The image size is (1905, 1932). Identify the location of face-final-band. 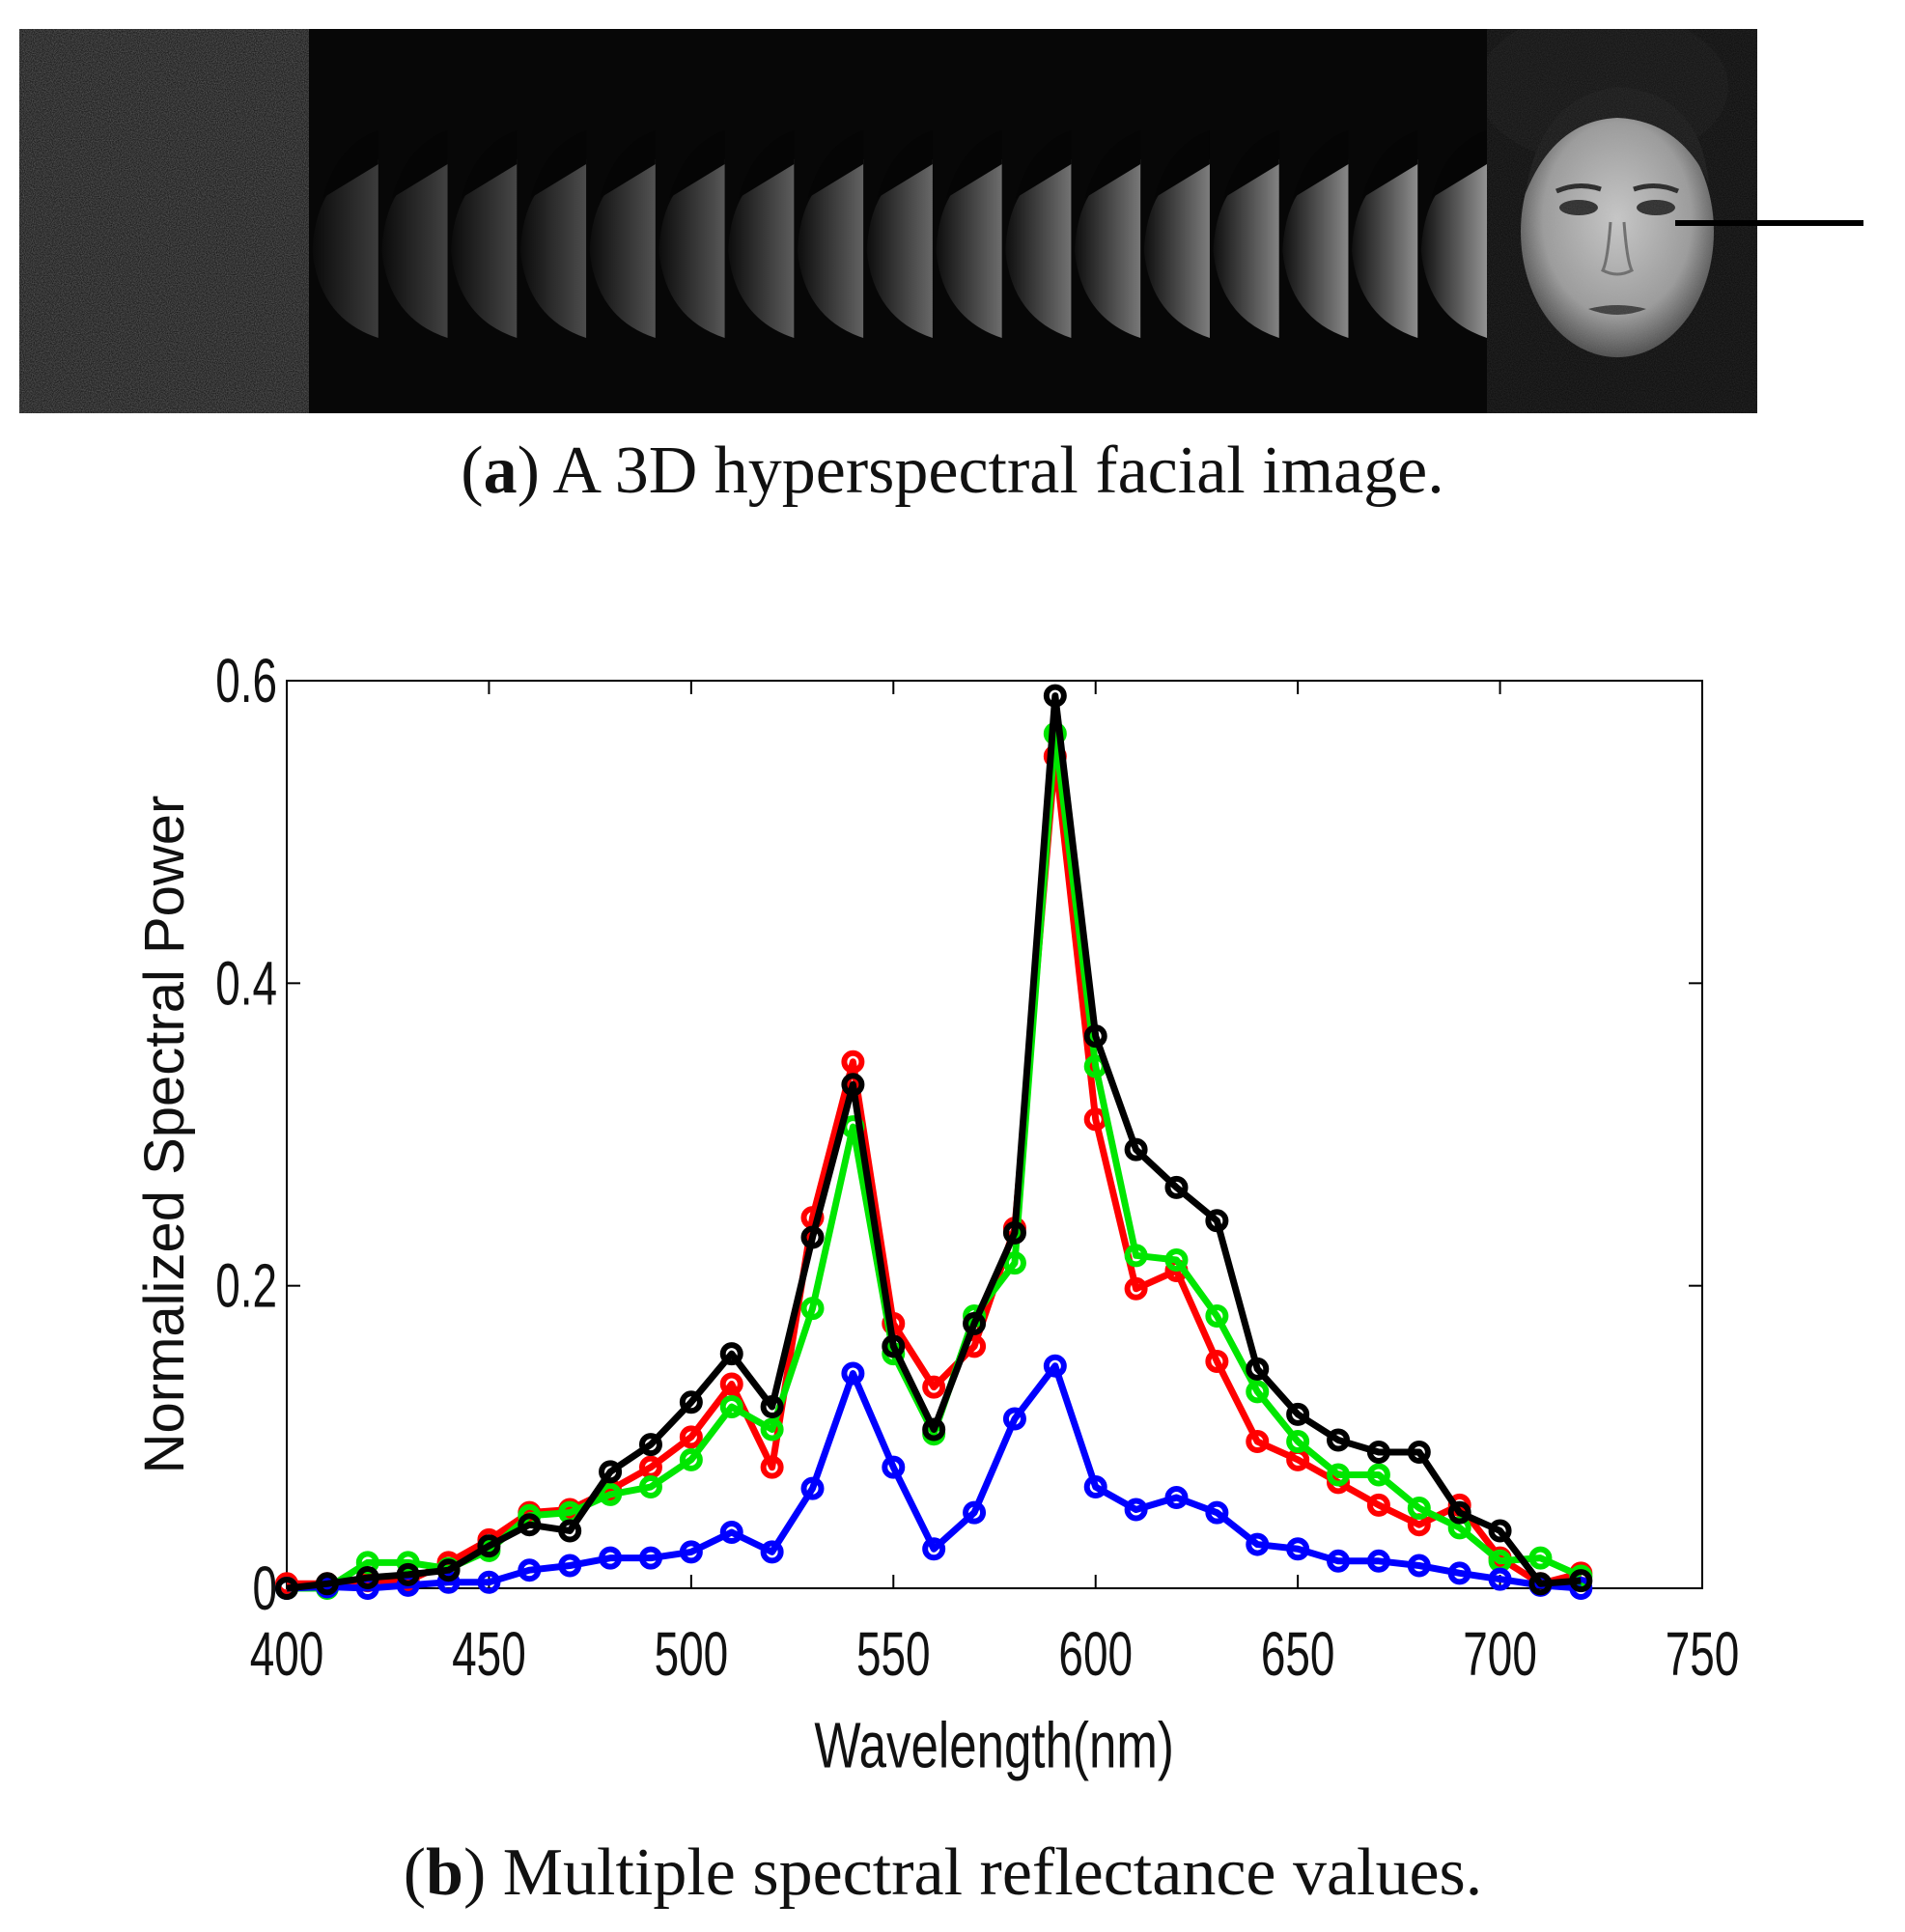
(1622, 221).